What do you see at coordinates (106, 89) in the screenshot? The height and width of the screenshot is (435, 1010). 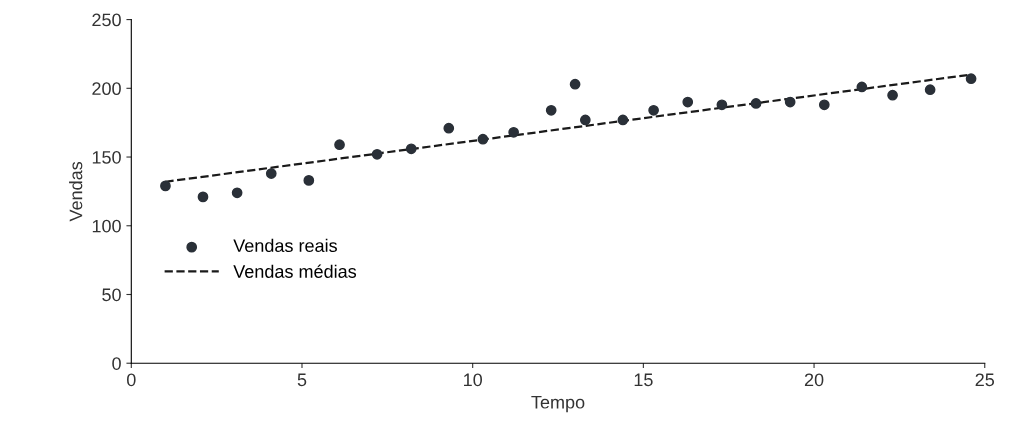 I see `y-tick-label: 200` at bounding box center [106, 89].